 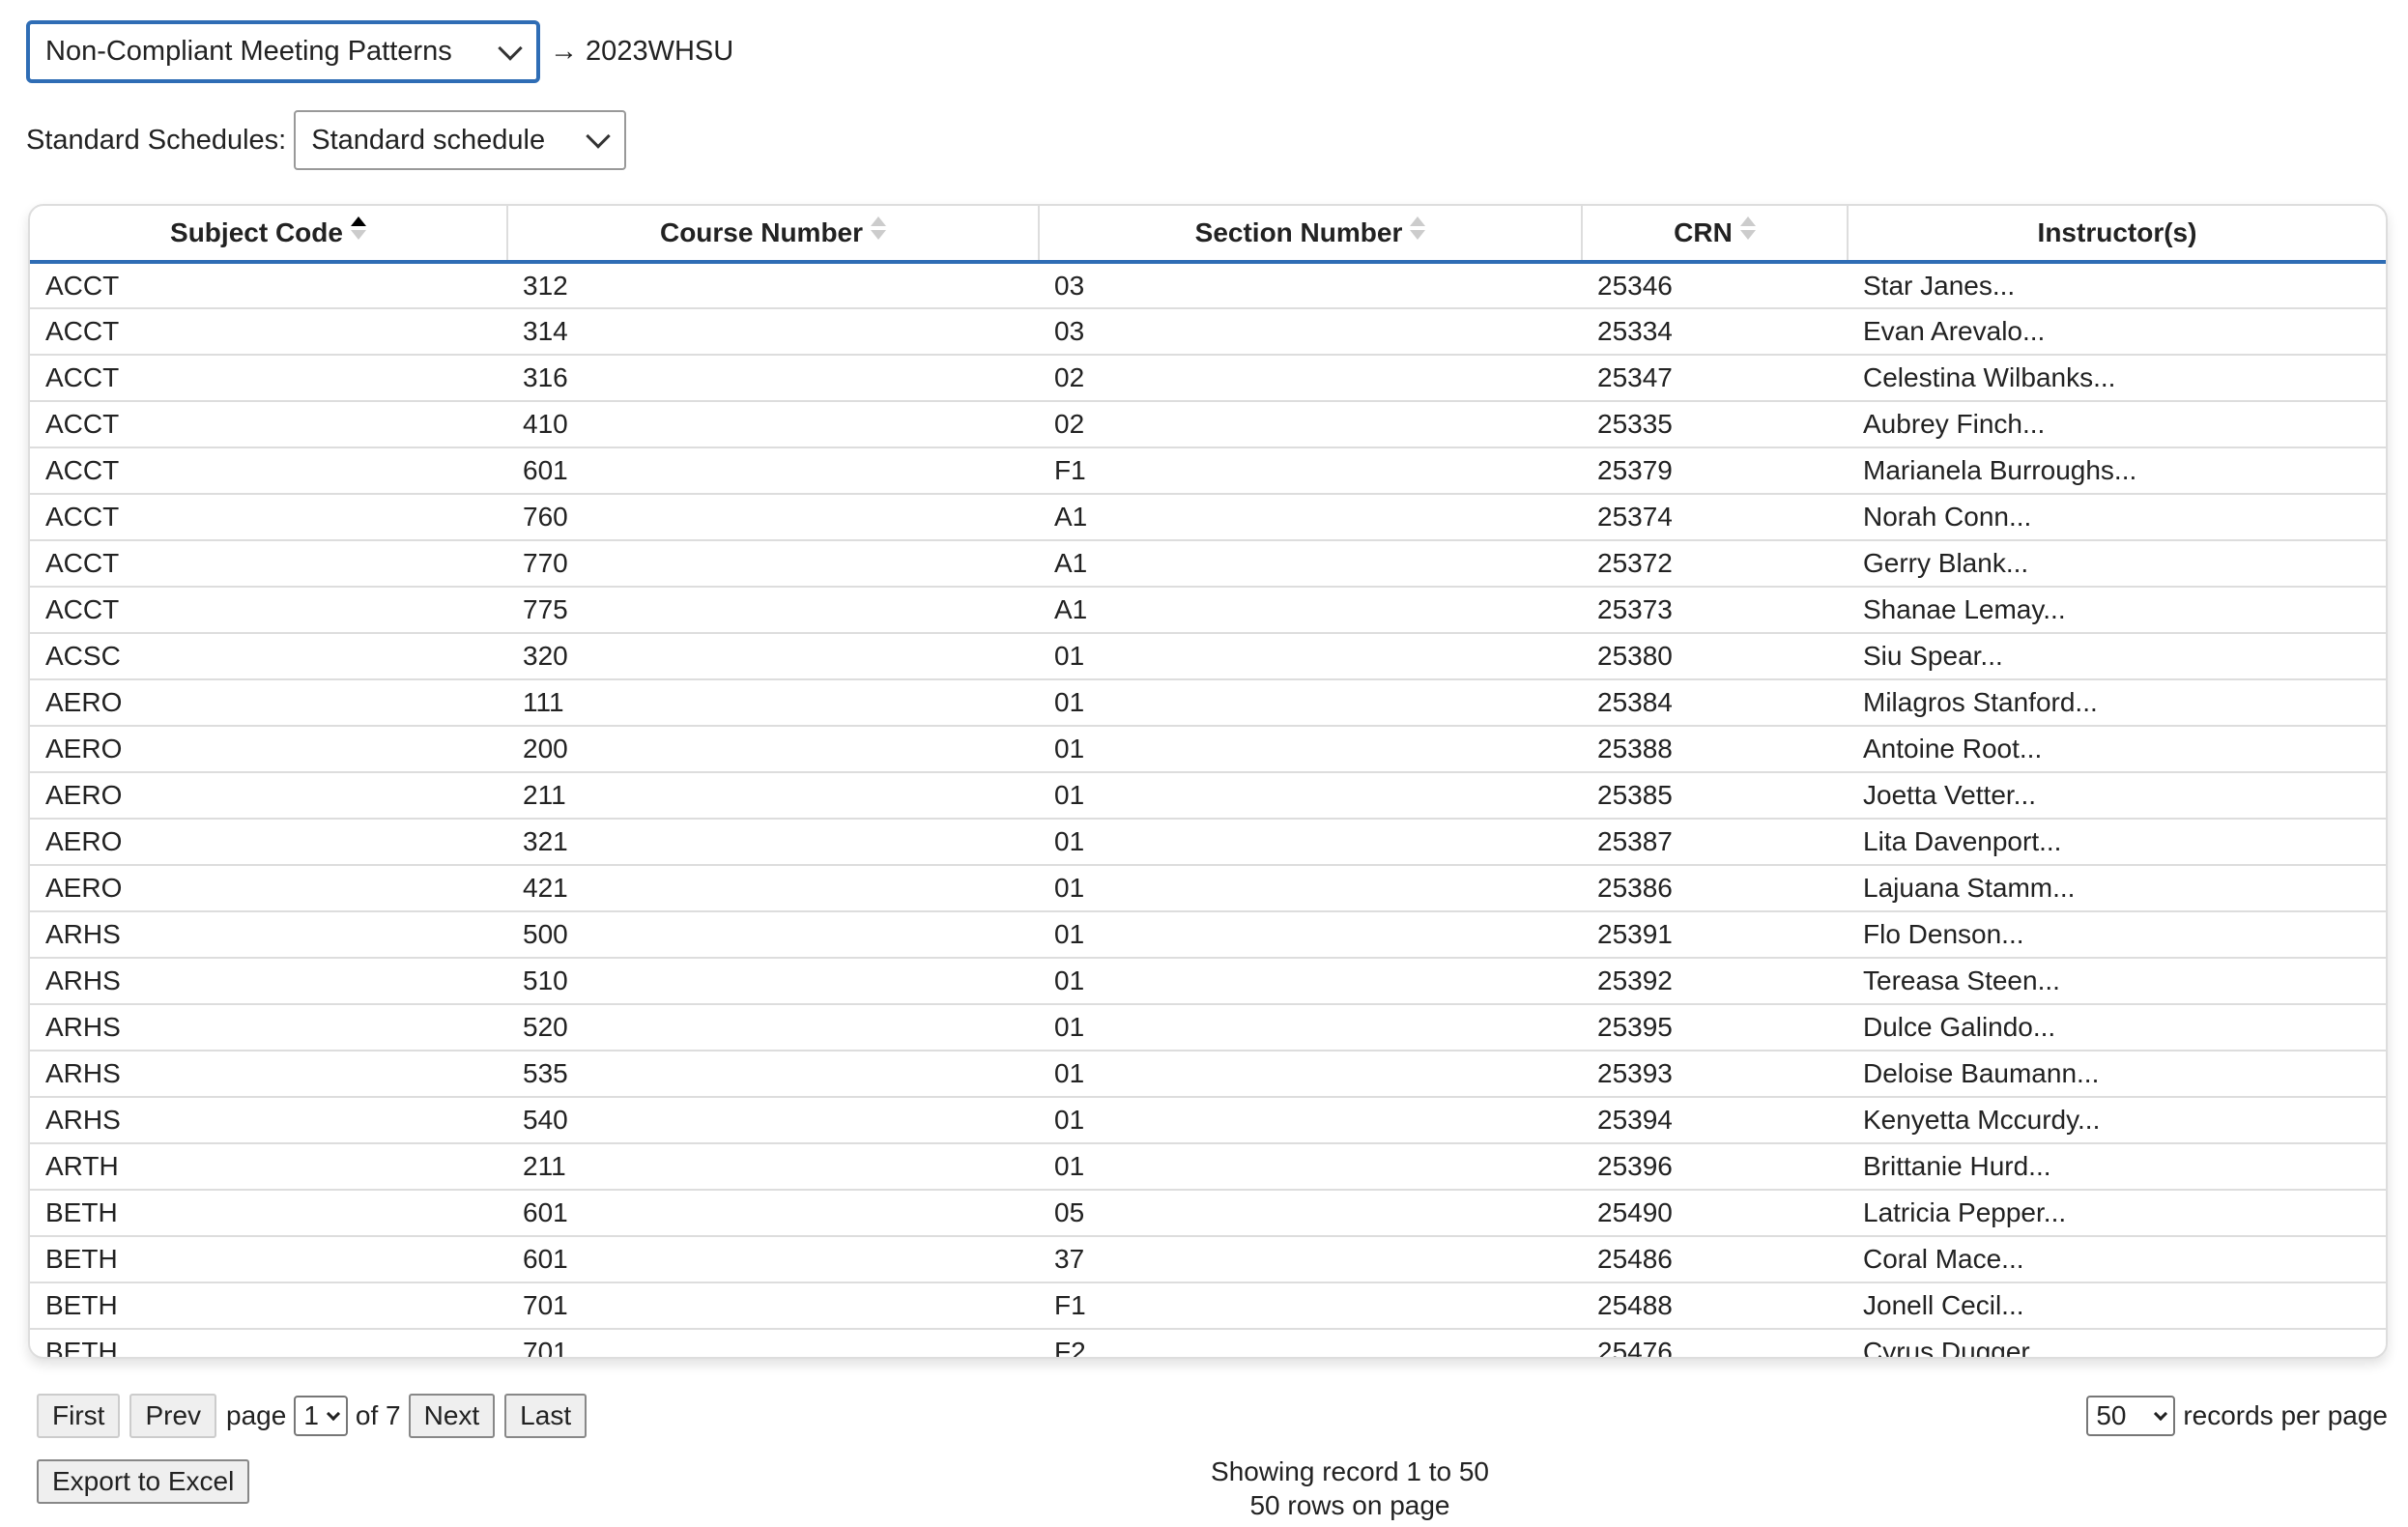 I want to click on course-number-cell: 211, so click(x=773, y=1167).